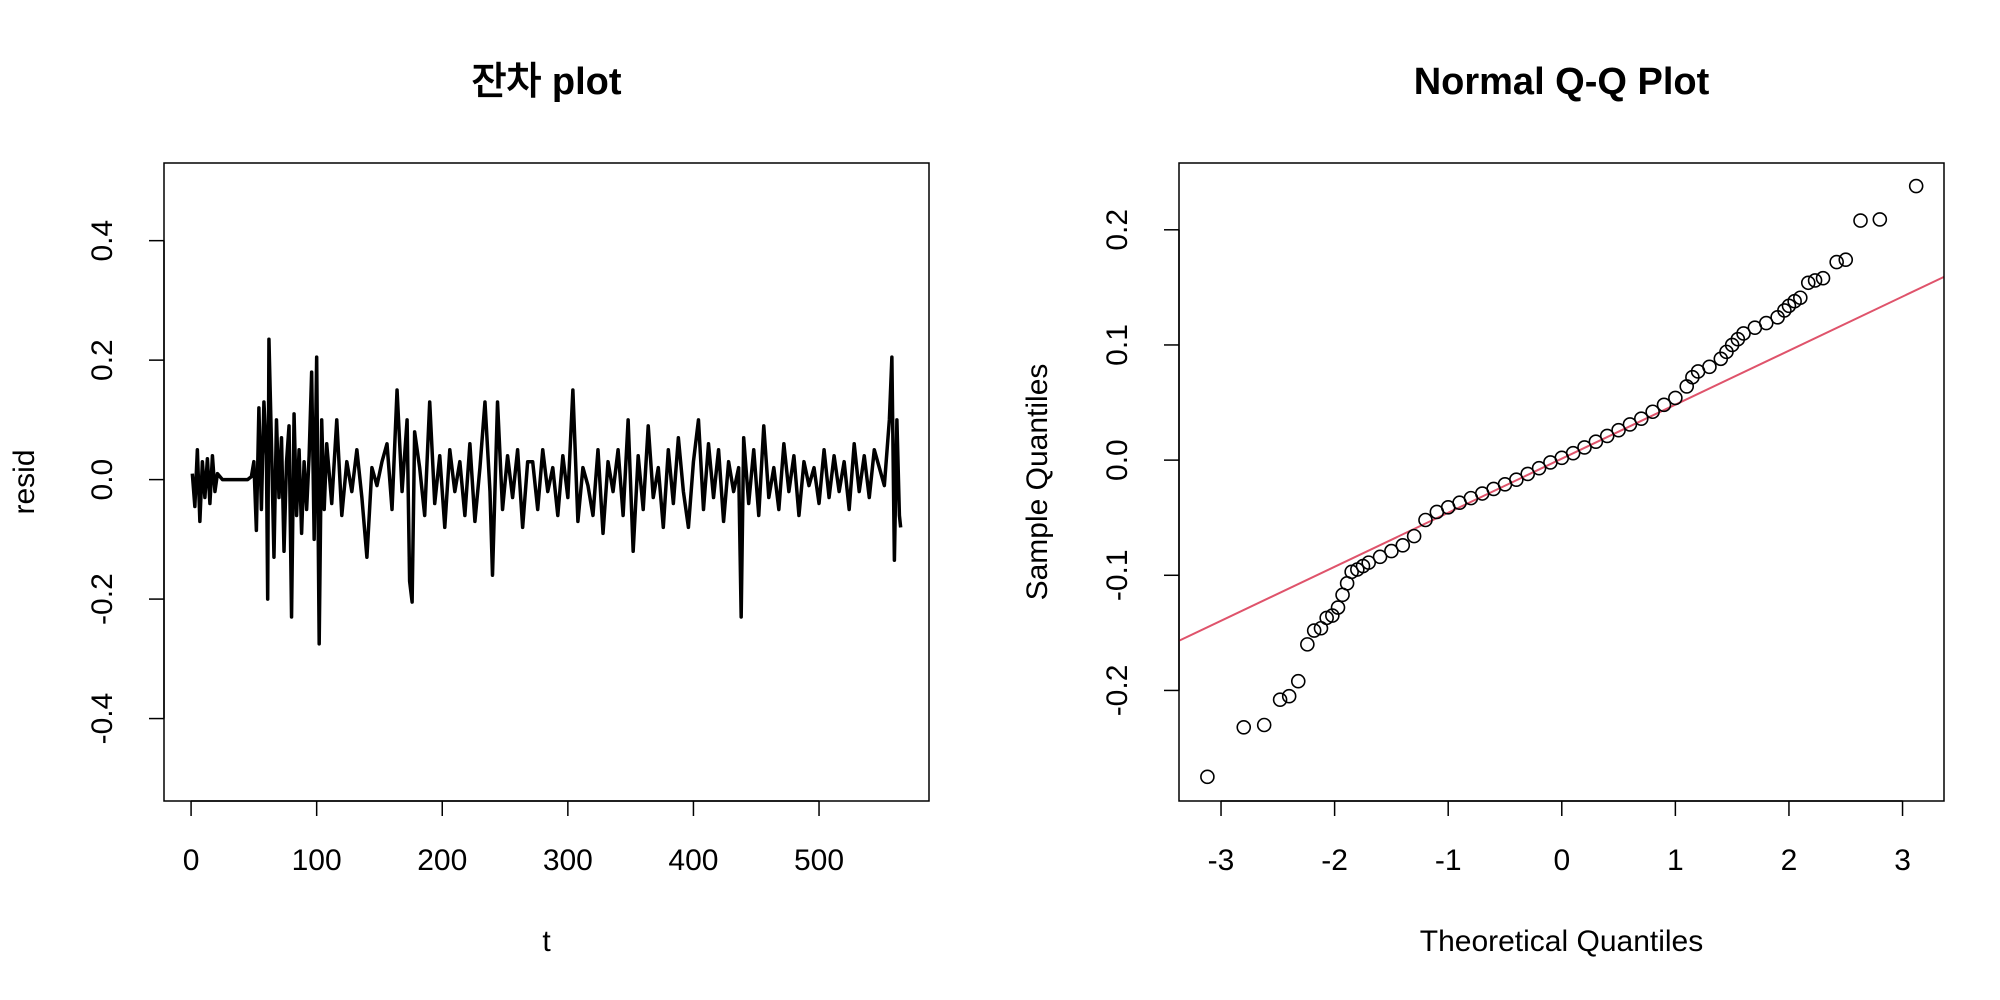  Describe the element at coordinates (568, 860) in the screenshot. I see `x-tick-label: 300` at that location.